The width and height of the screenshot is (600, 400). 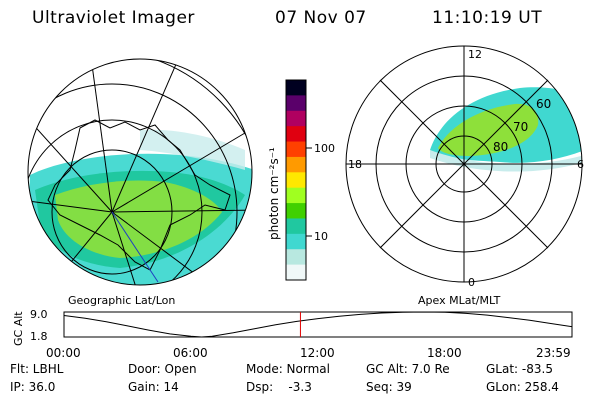 What do you see at coordinates (39, 314) in the screenshot?
I see `y-tick-label: 9.0` at bounding box center [39, 314].